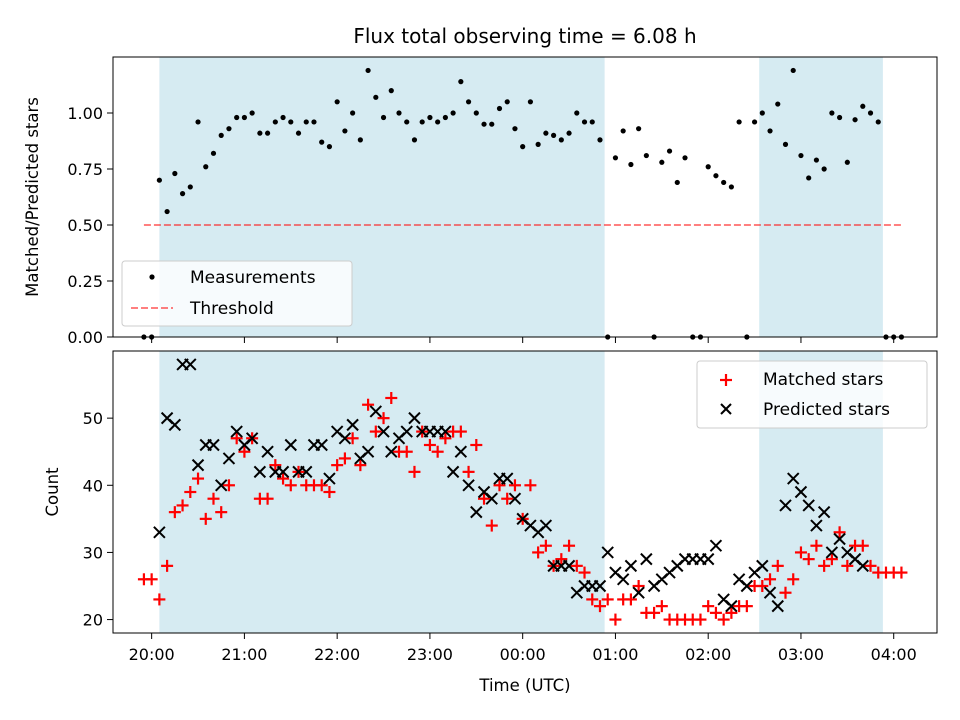  Describe the element at coordinates (93, 418) in the screenshot. I see `y-tick-label: 50` at that location.